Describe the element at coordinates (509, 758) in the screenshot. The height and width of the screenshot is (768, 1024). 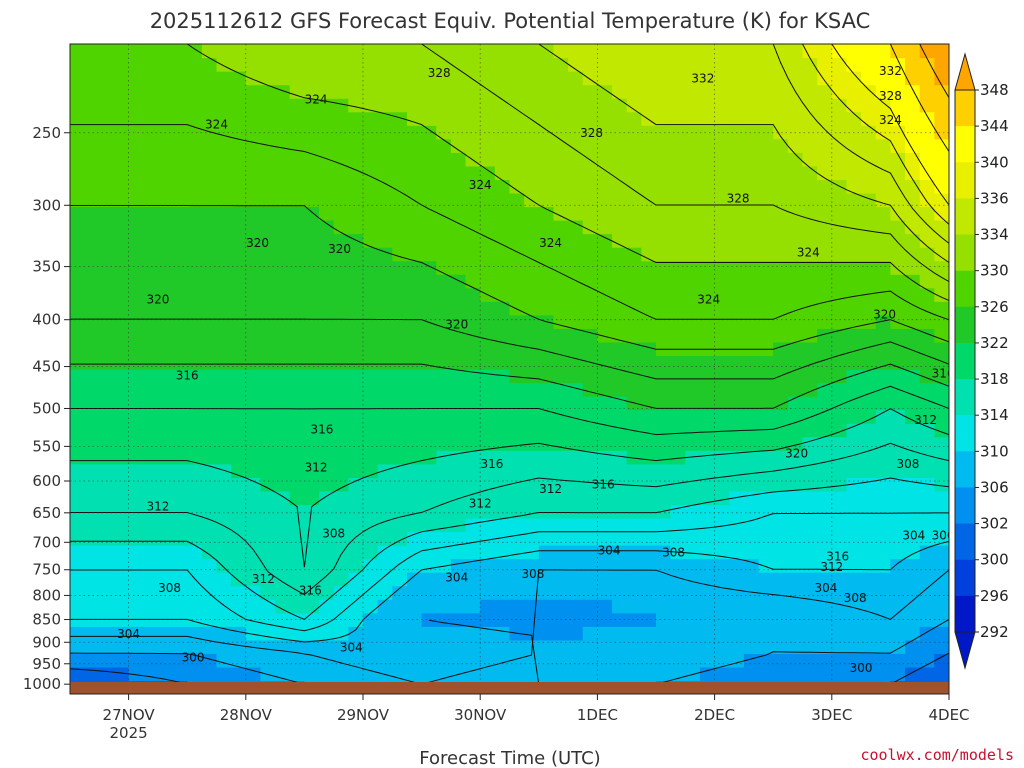
I see `x-axis-label: Forecast Time (UTC)` at that location.